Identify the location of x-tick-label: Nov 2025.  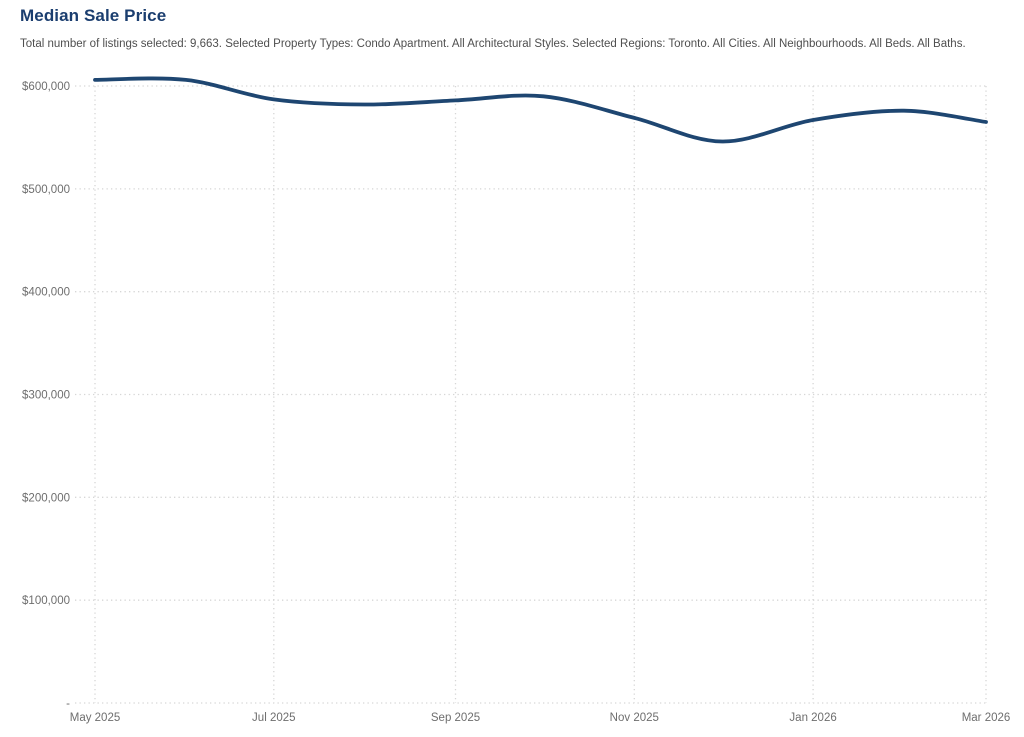
(634, 718).